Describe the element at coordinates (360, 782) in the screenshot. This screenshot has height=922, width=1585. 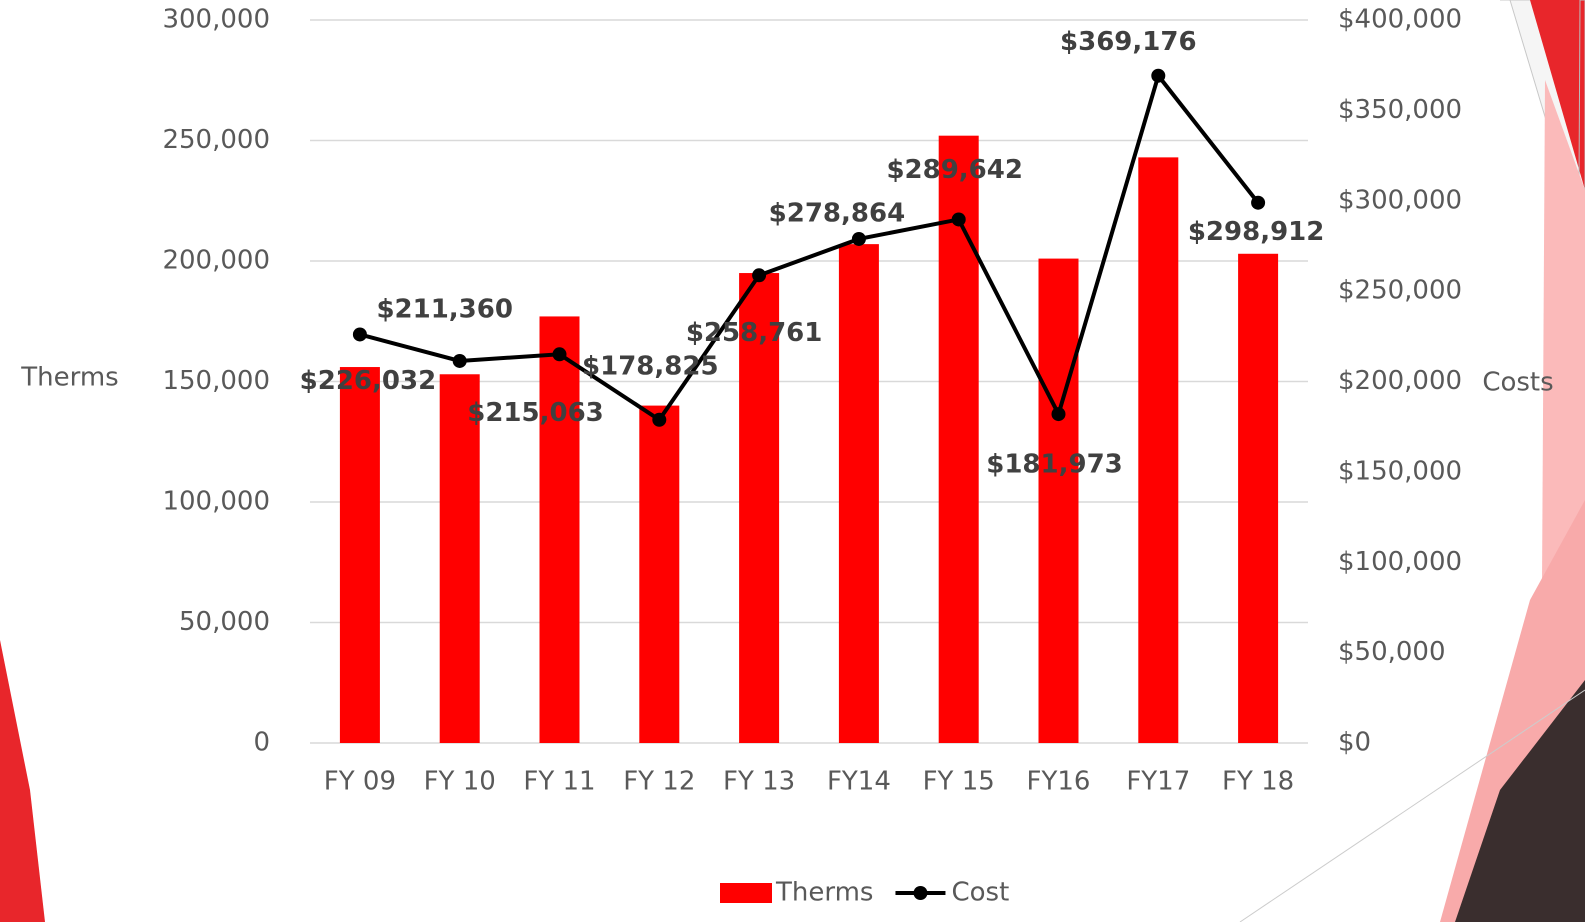
I see `x-tick-label: FY 09` at that location.